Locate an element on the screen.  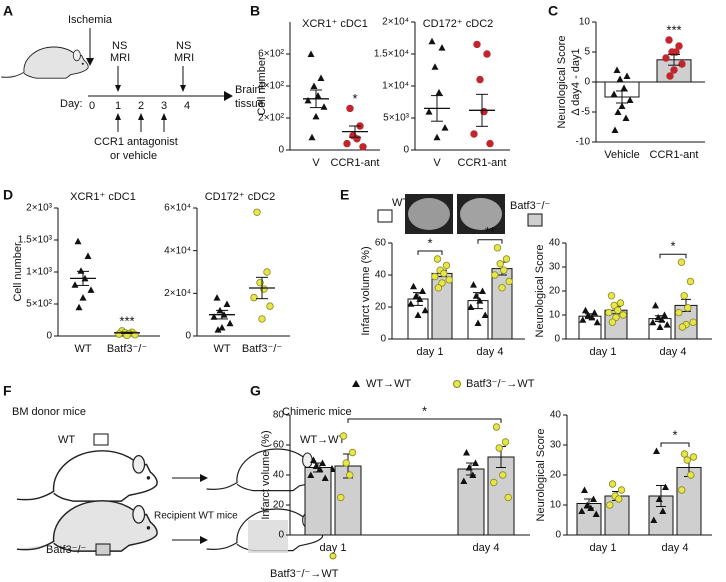
legend-label: Batf3⁻/⁻→WT is located at coordinates (500, 384).